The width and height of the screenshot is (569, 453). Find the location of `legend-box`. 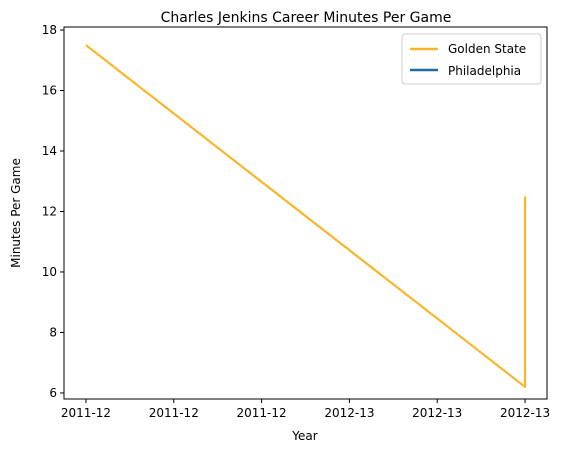

legend-box is located at coordinates (471, 59).